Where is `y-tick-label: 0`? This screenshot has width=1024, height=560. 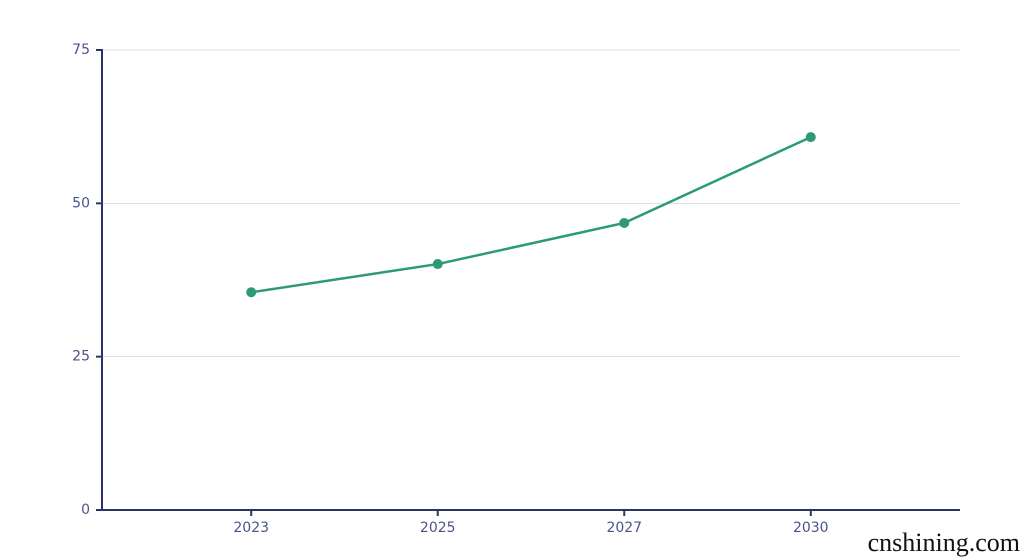
y-tick-label: 0 is located at coordinates (85, 510).